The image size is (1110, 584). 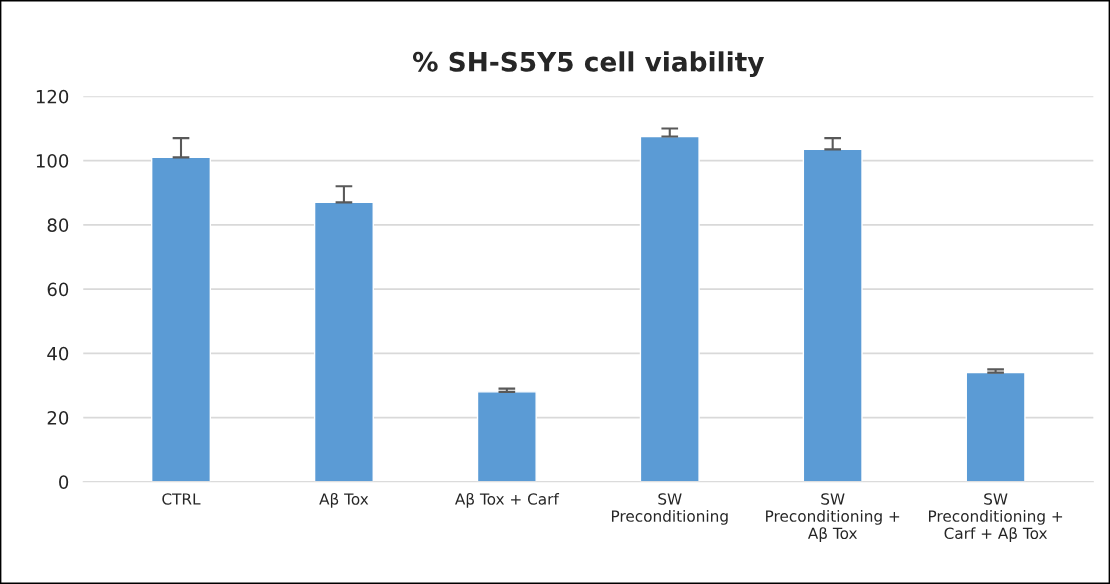 I want to click on y-tick-label: 120, so click(x=52, y=96).